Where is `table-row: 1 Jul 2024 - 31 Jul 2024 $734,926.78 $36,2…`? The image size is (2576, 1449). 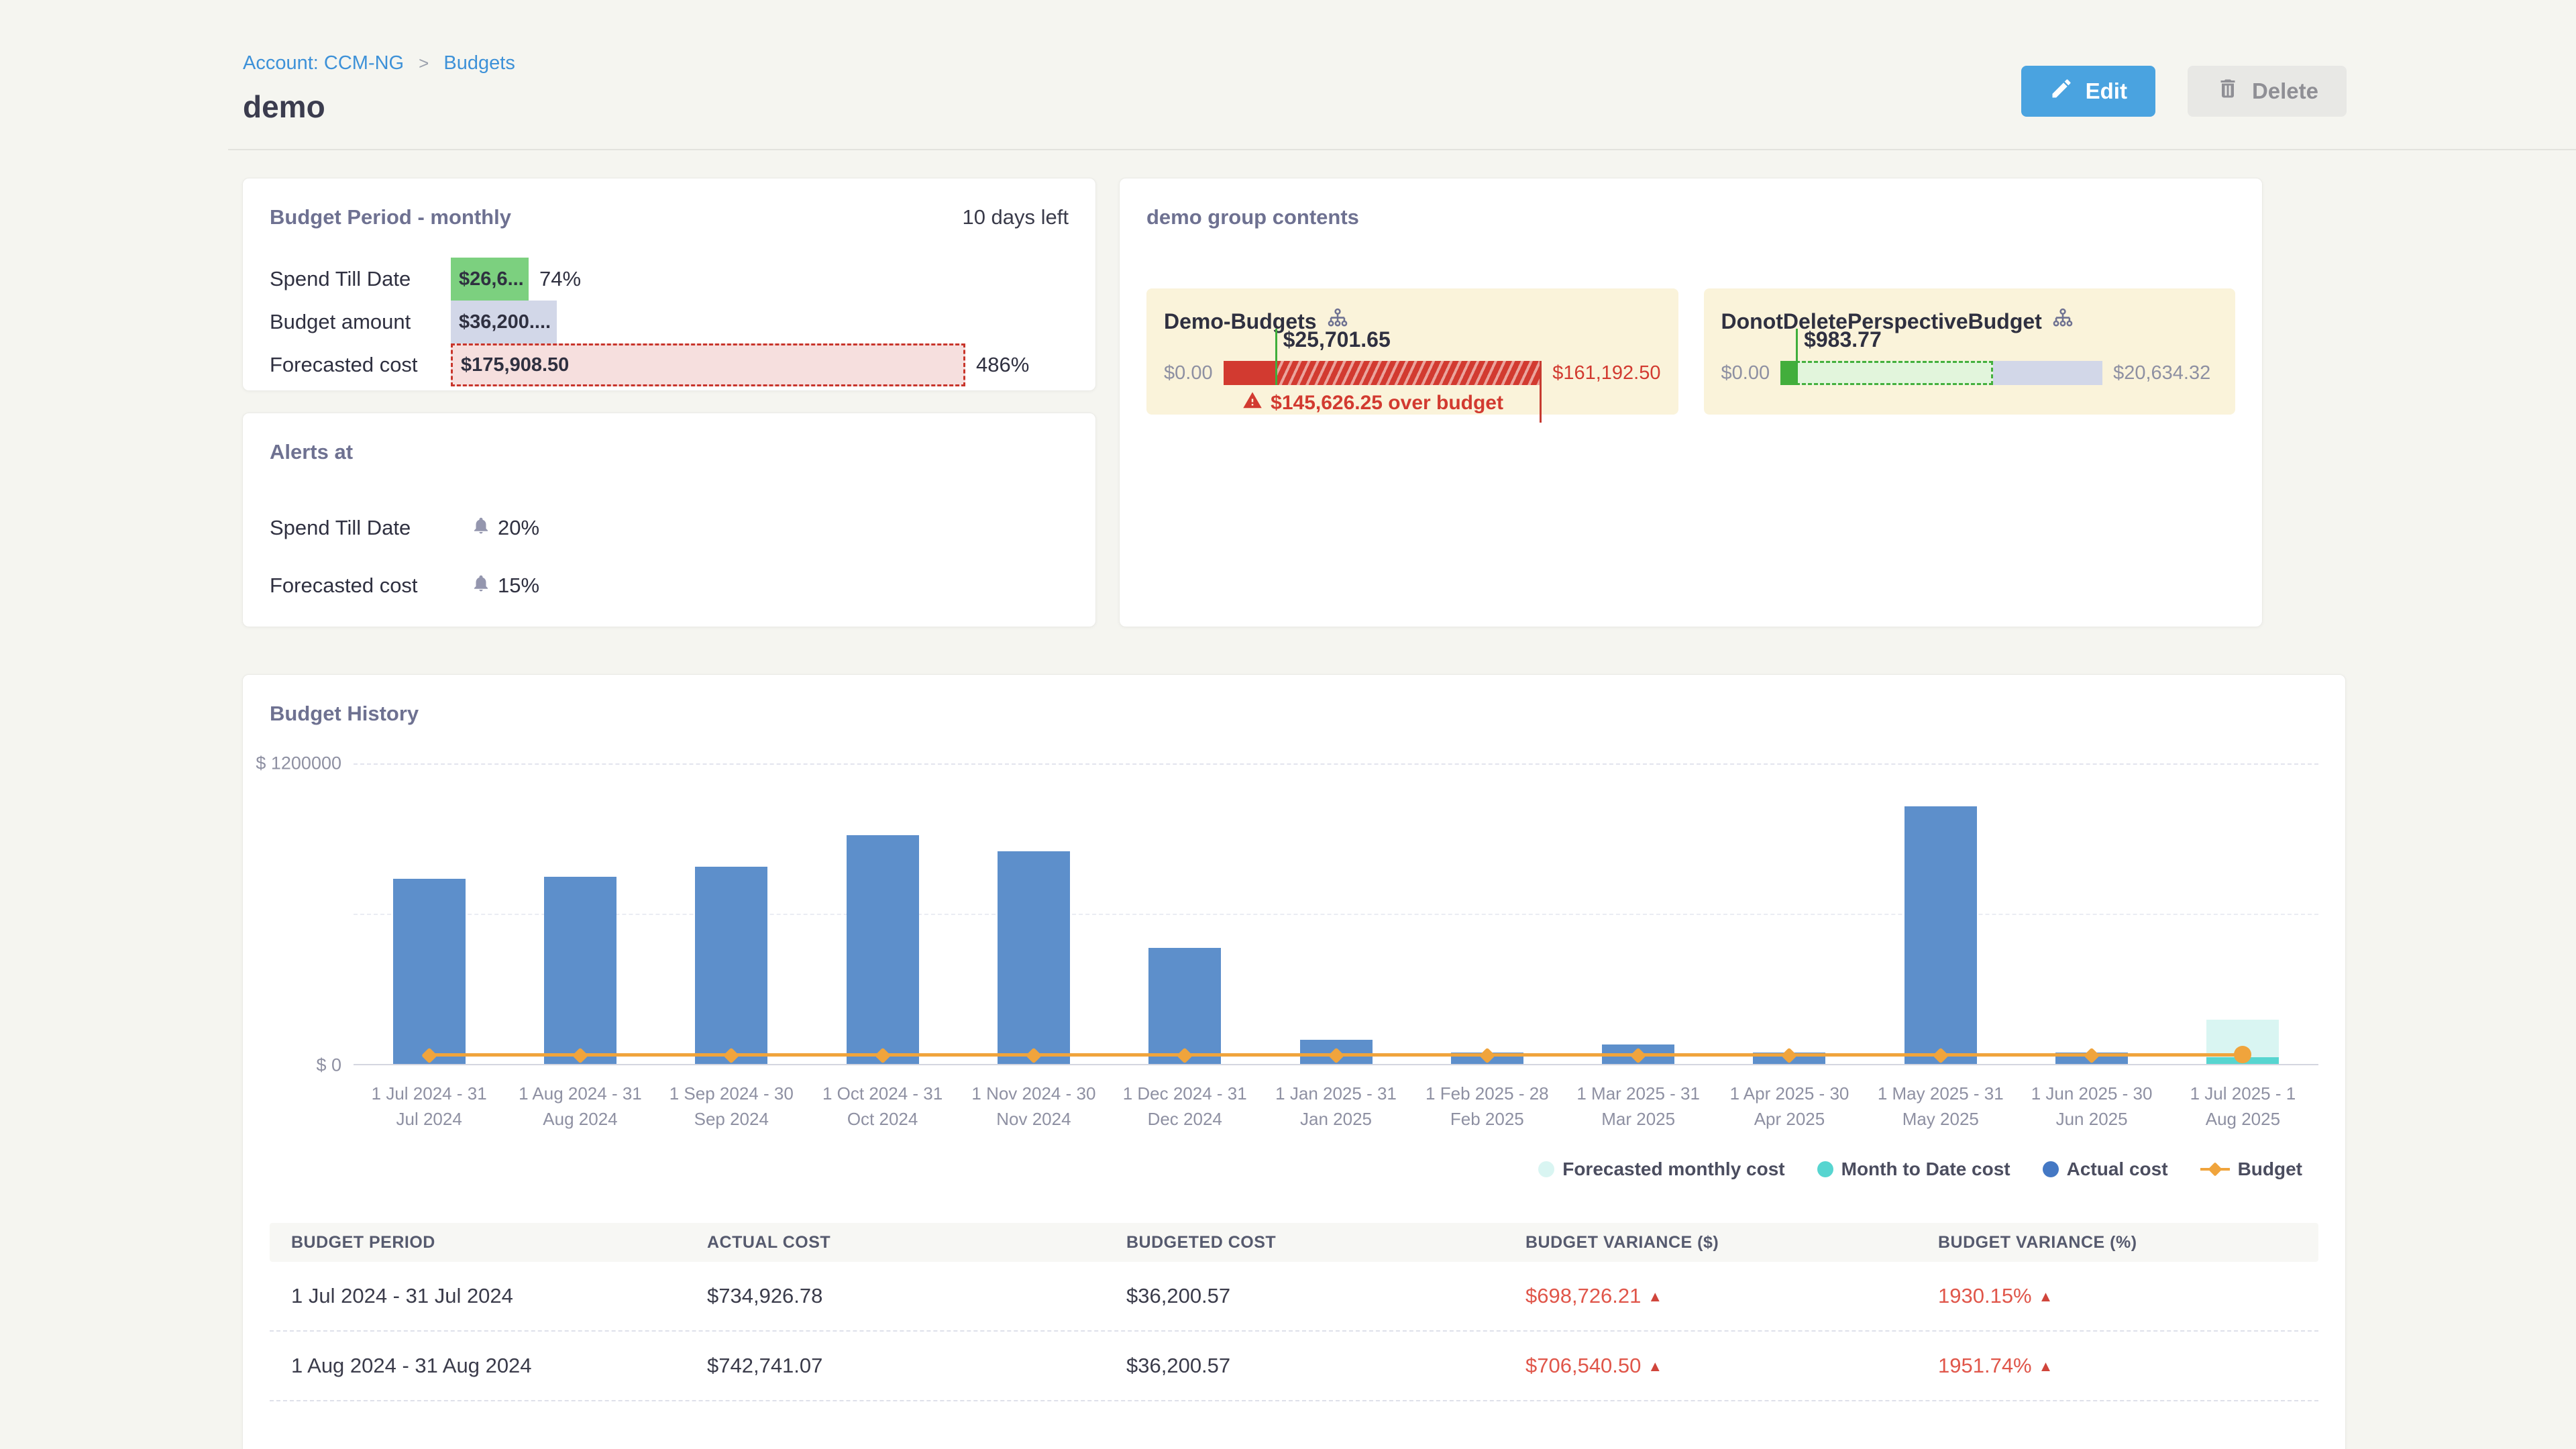 table-row: 1 Jul 2024 - 31 Jul 2024 $734,926.78 $36,2… is located at coordinates (1294, 1297).